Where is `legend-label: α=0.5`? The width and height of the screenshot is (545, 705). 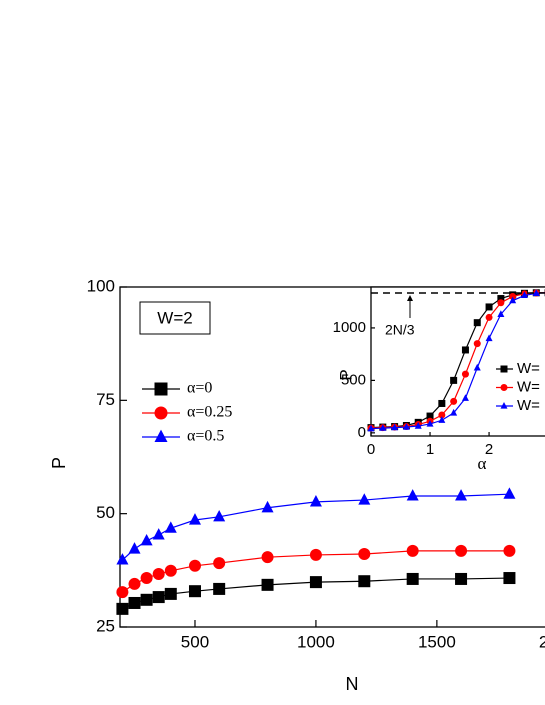 legend-label: α=0.5 is located at coordinates (205, 436).